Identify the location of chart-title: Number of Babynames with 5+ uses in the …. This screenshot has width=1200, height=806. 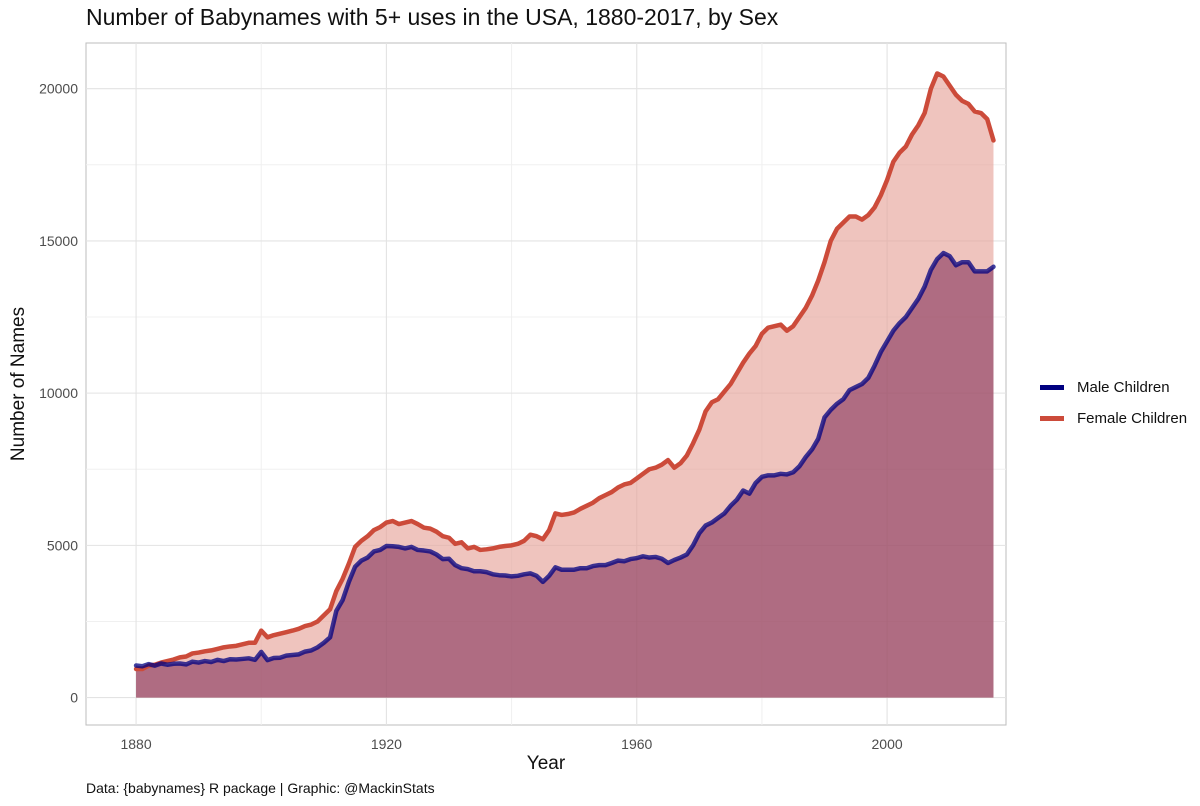
(432, 17).